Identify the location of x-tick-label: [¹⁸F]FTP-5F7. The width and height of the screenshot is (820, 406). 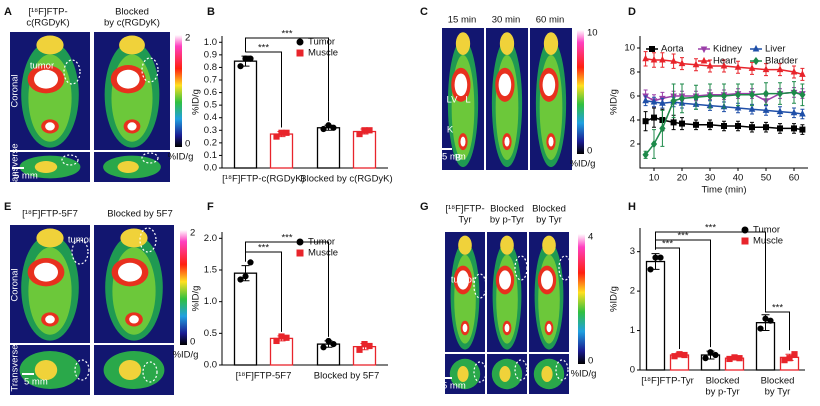
(264, 376).